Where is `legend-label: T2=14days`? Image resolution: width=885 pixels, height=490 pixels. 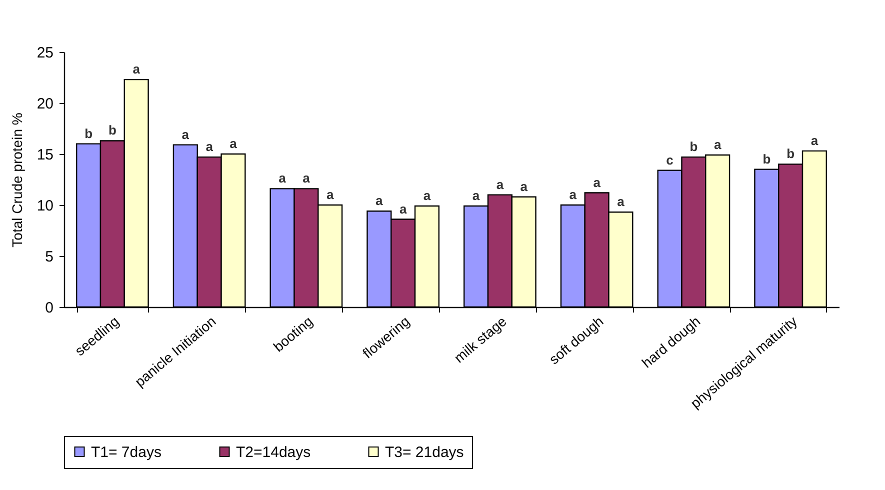 legend-label: T2=14days is located at coordinates (273, 452).